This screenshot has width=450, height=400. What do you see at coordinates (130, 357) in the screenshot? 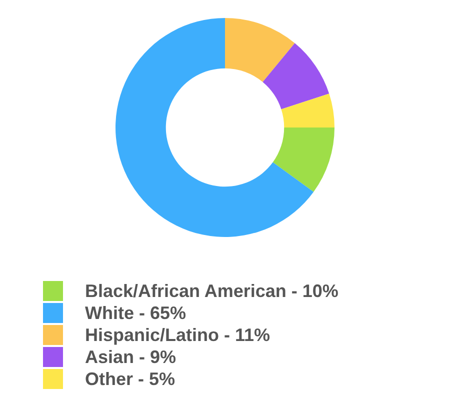
I see `legend-label: Asian - 9%` at bounding box center [130, 357].